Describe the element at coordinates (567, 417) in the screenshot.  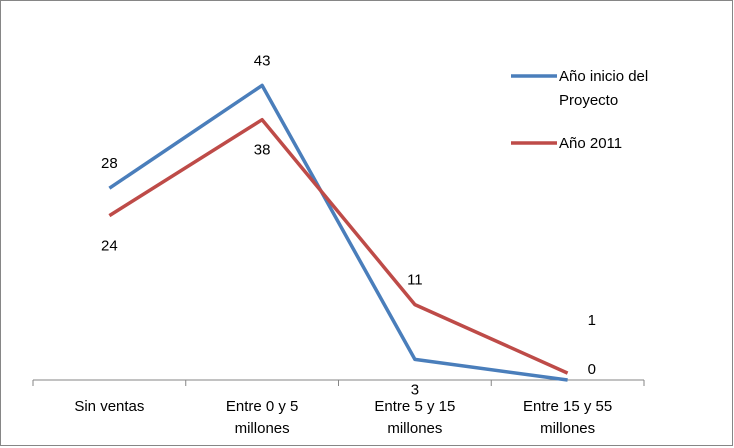
I see `x-tick-label: Entre 15 y 55 millones` at that location.